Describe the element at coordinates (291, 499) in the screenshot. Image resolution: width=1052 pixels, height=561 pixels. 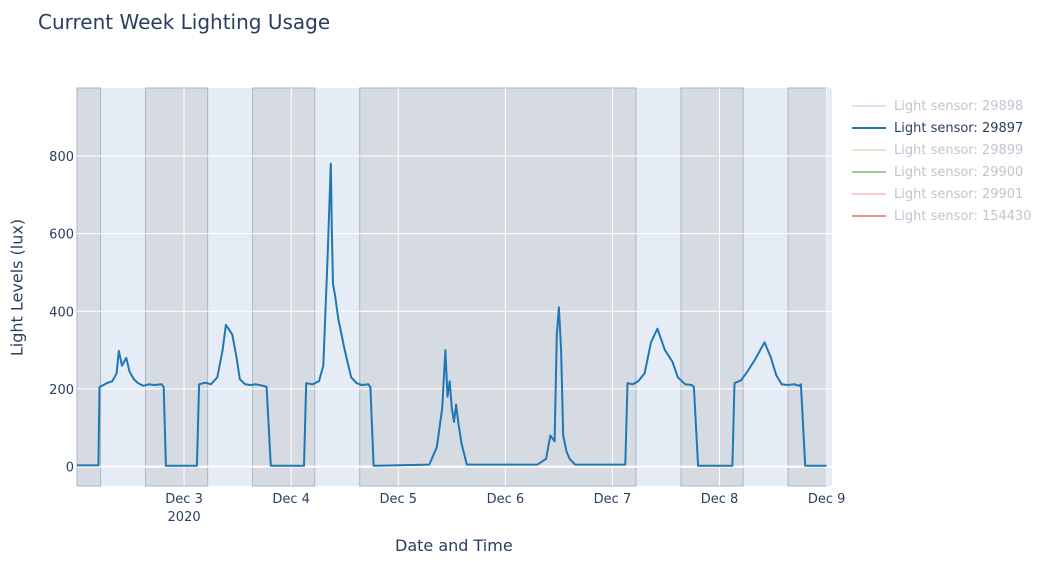
I see `x-tick-label: Dec 4` at that location.